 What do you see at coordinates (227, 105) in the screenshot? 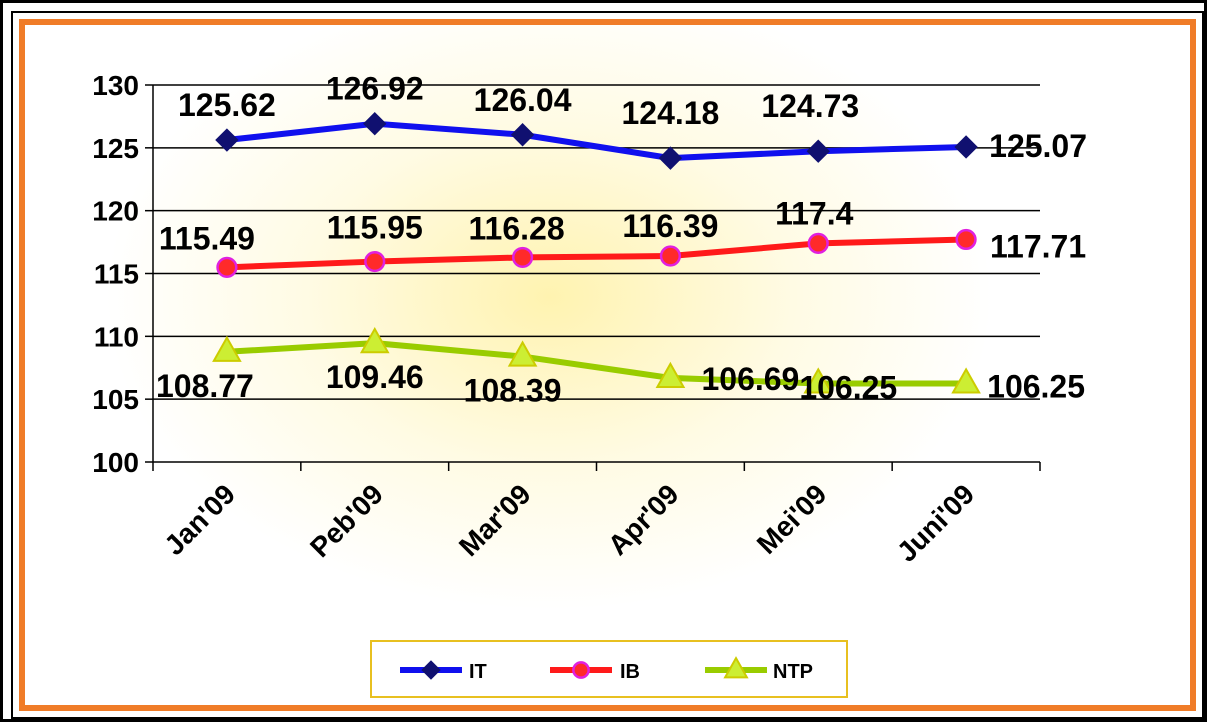
I see `data-label: 125.62` at bounding box center [227, 105].